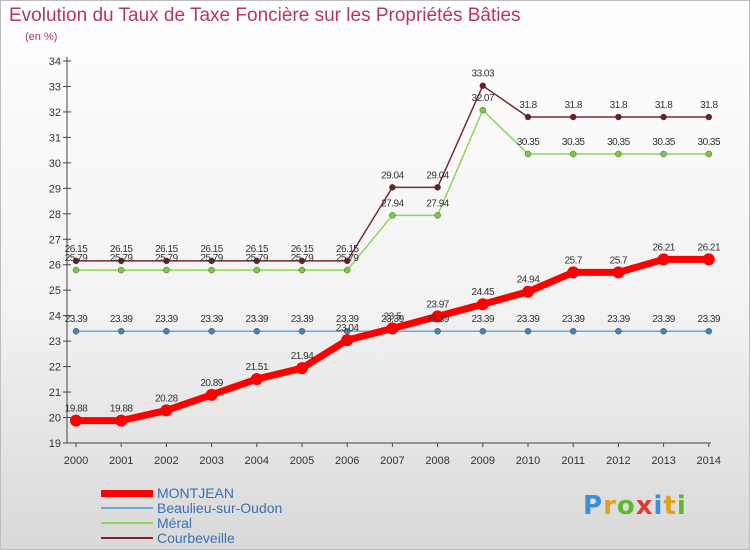 The height and width of the screenshot is (550, 750). Describe the element at coordinates (127, 493) in the screenshot. I see `legend-swatch-montjean` at that location.